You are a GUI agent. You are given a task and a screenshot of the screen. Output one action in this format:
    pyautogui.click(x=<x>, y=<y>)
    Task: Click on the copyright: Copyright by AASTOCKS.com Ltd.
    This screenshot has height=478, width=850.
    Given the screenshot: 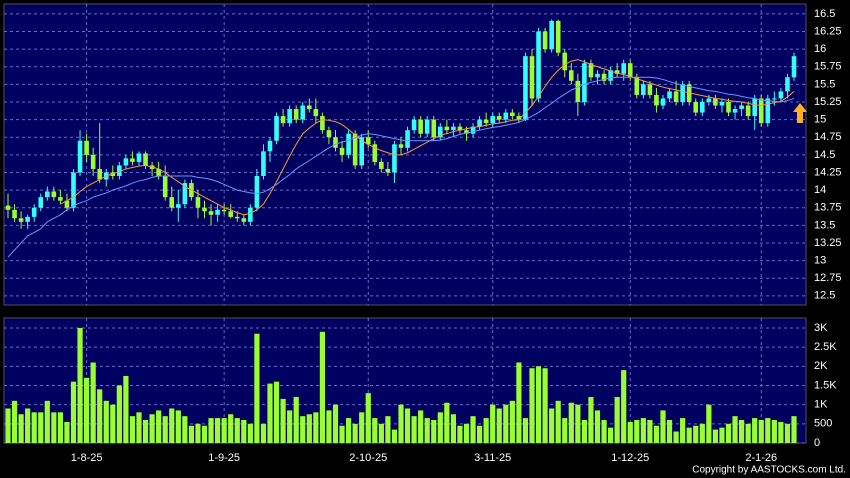 What is the action you would take?
    pyautogui.click(x=769, y=470)
    